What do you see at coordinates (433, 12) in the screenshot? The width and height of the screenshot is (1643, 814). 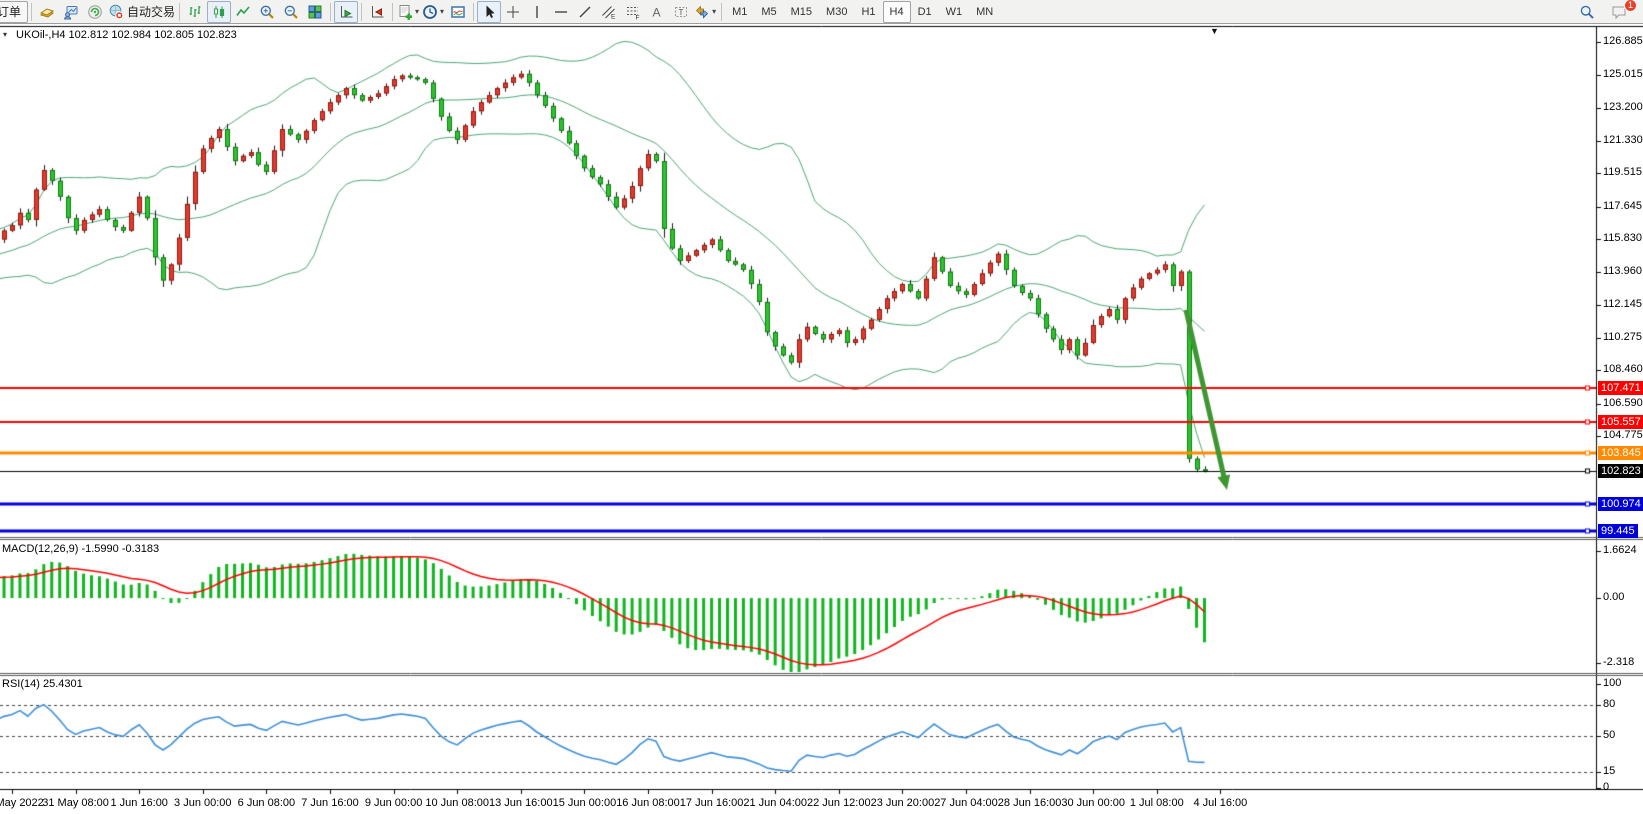 I see `periods-icon: ▾` at bounding box center [433, 12].